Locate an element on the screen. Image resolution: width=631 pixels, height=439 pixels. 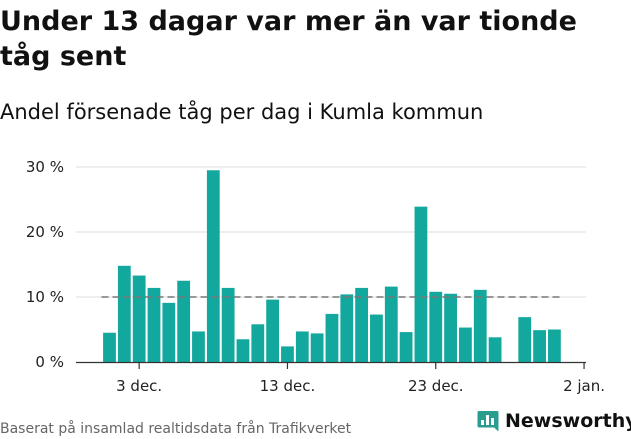
y-tick-label: 20 % is located at coordinates (45, 232).